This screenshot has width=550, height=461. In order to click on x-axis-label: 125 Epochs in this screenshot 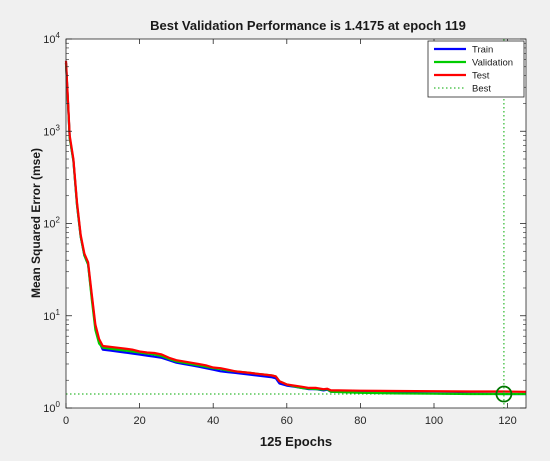, I will do `click(296, 441)`.